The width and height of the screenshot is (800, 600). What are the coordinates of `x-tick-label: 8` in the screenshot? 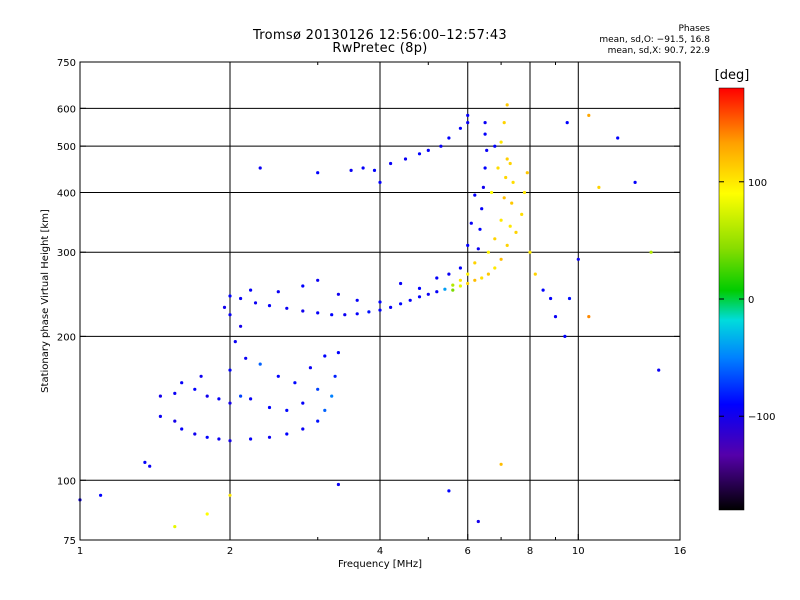 It's located at (530, 551).